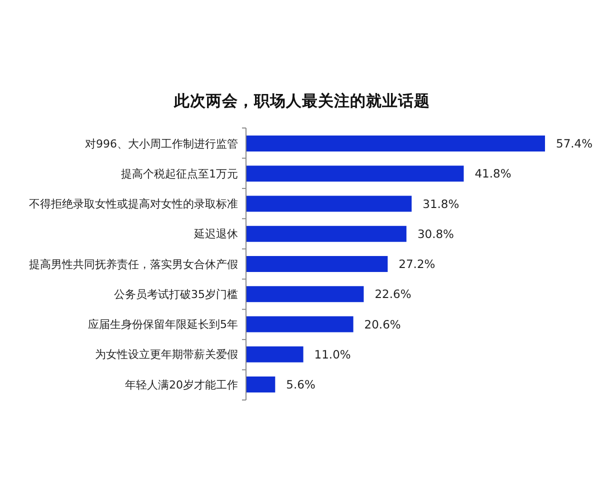 Image resolution: width=600 pixels, height=480 pixels. What do you see at coordinates (176, 294) in the screenshot?
I see `y-tick-label: 公务员考试打破35岁门槛` at bounding box center [176, 294].